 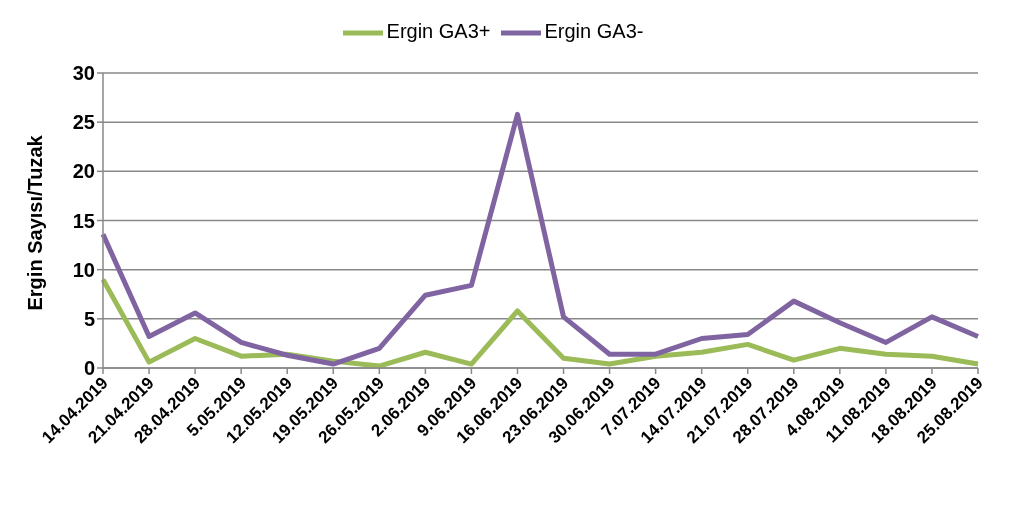 What do you see at coordinates (89, 318) in the screenshot?
I see `y-tick-label: 5` at bounding box center [89, 318].